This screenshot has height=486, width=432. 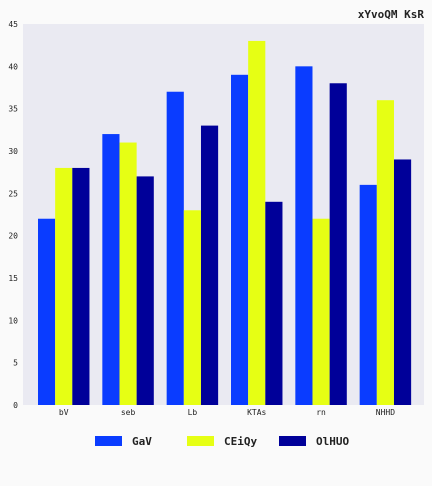 What do you see at coordinates (128, 274) in the screenshot?
I see `bar-CEiQy-seb` at bounding box center [128, 274].